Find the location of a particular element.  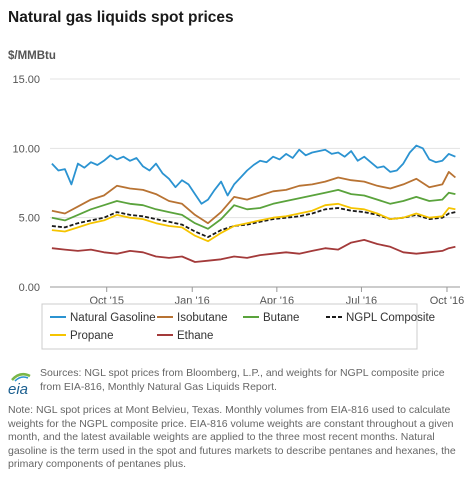

y-axis-ticks: 0.00 5.00 10.00 15.00 is located at coordinates (26, 184).